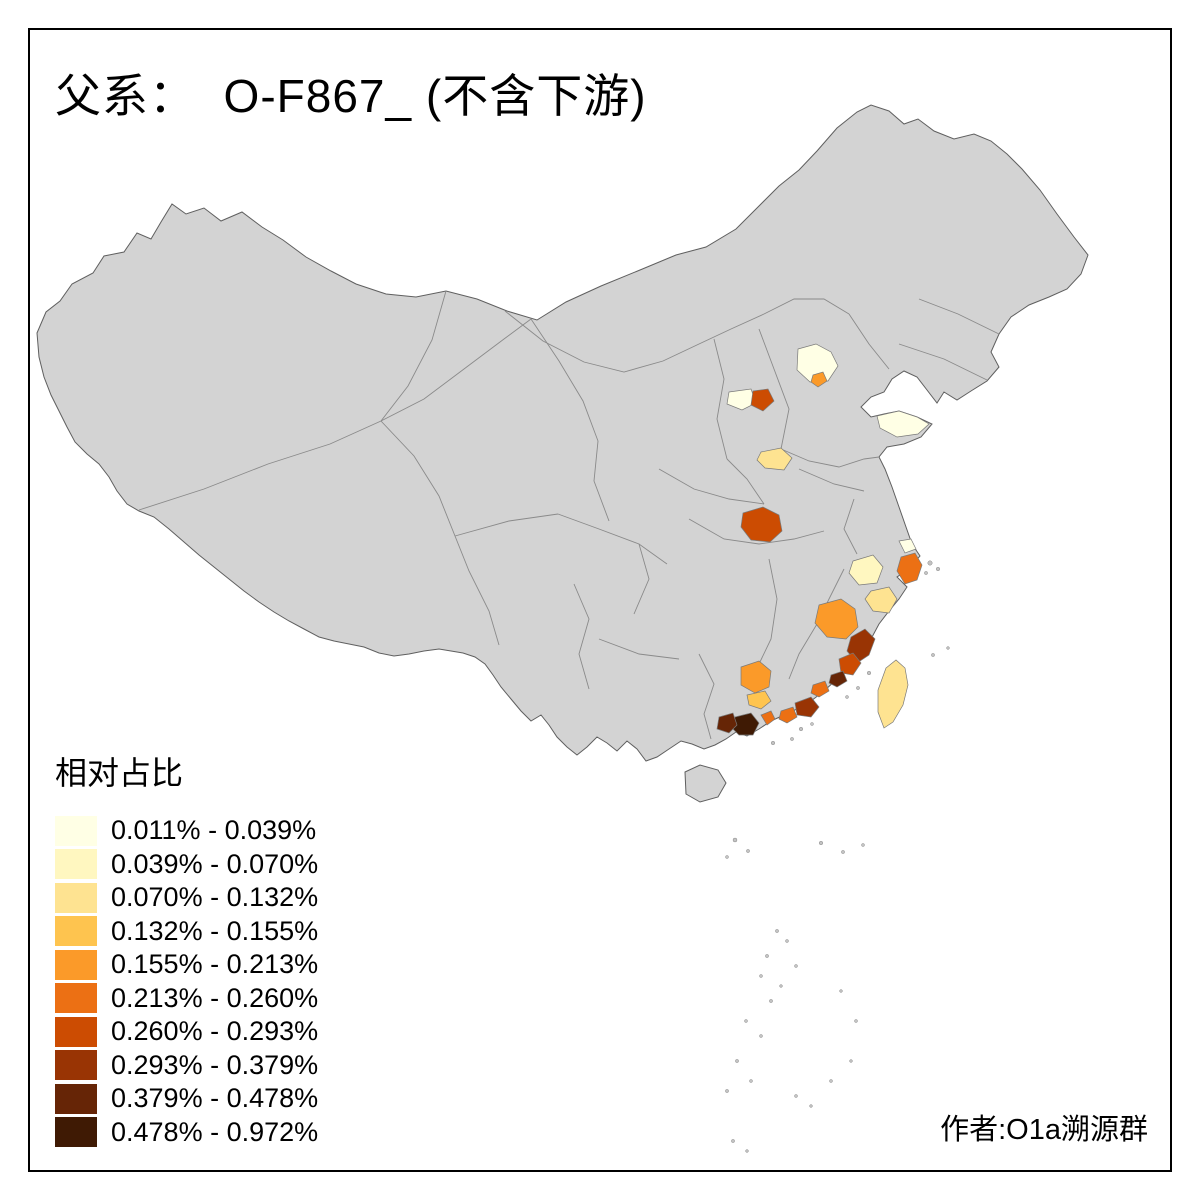 The image size is (1200, 1200). Describe the element at coordinates (215, 1031) in the screenshot. I see `legend-label: 0.260% - 0.293%` at that location.